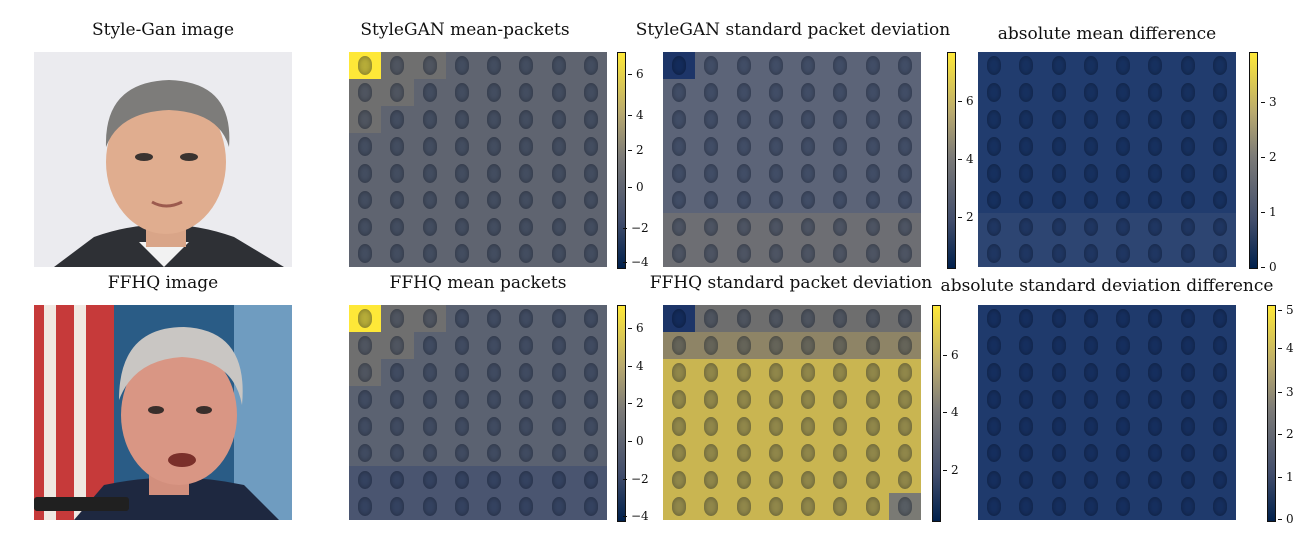  Describe the element at coordinates (1286, 392) in the screenshot. I see `std-difference-tick: 3` at that location.